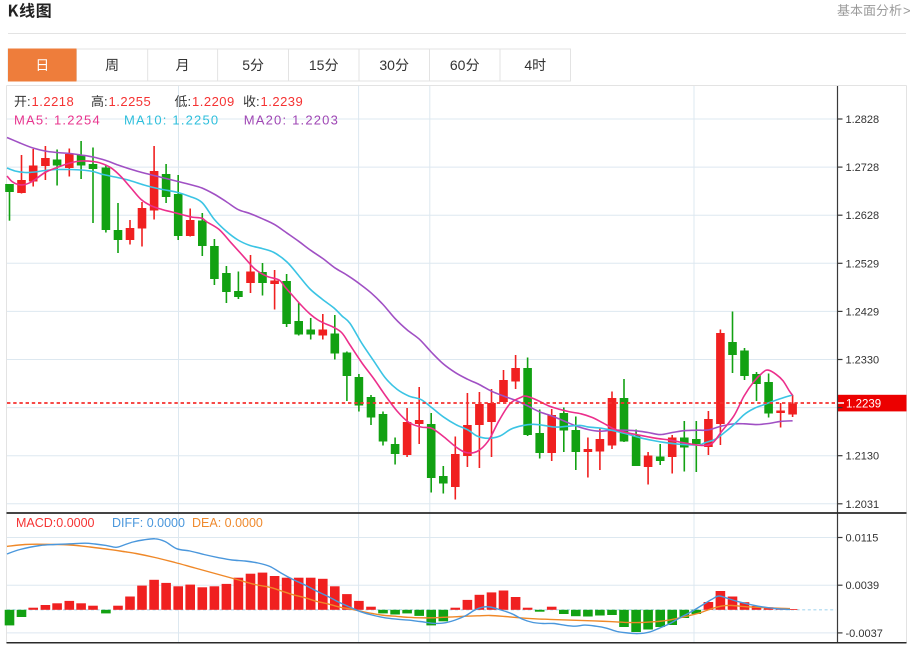  I want to click on svg-text: 30, so click(387, 65).